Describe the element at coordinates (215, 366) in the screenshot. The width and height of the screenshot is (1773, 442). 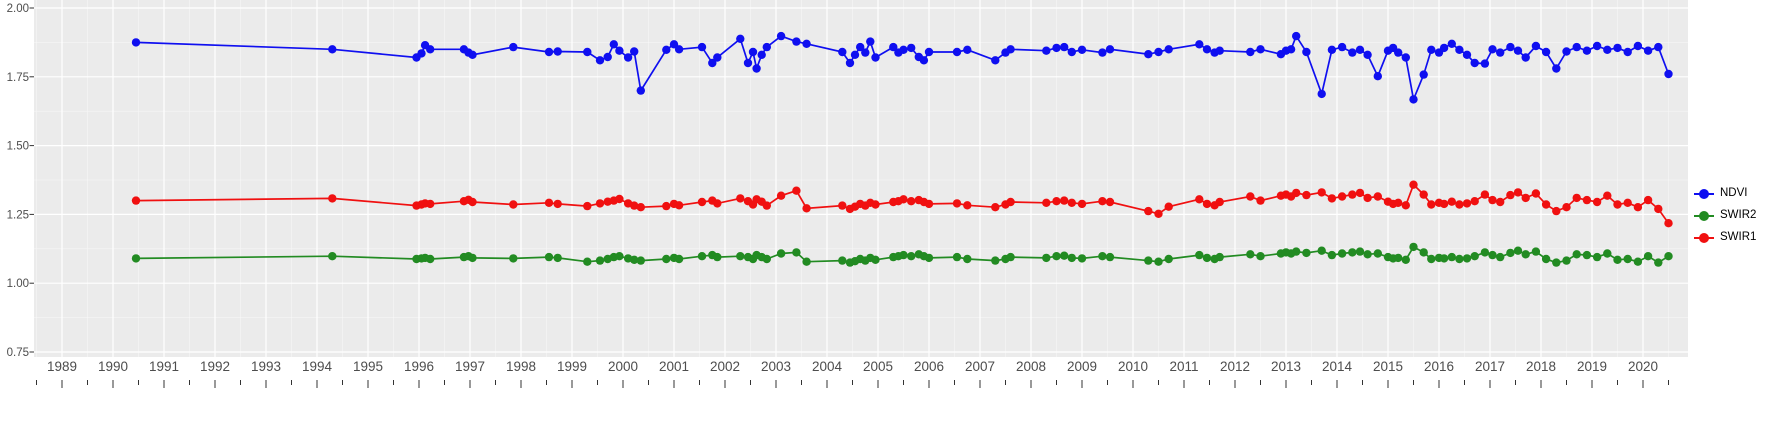
I see `x-tick-label: 1992` at that location.